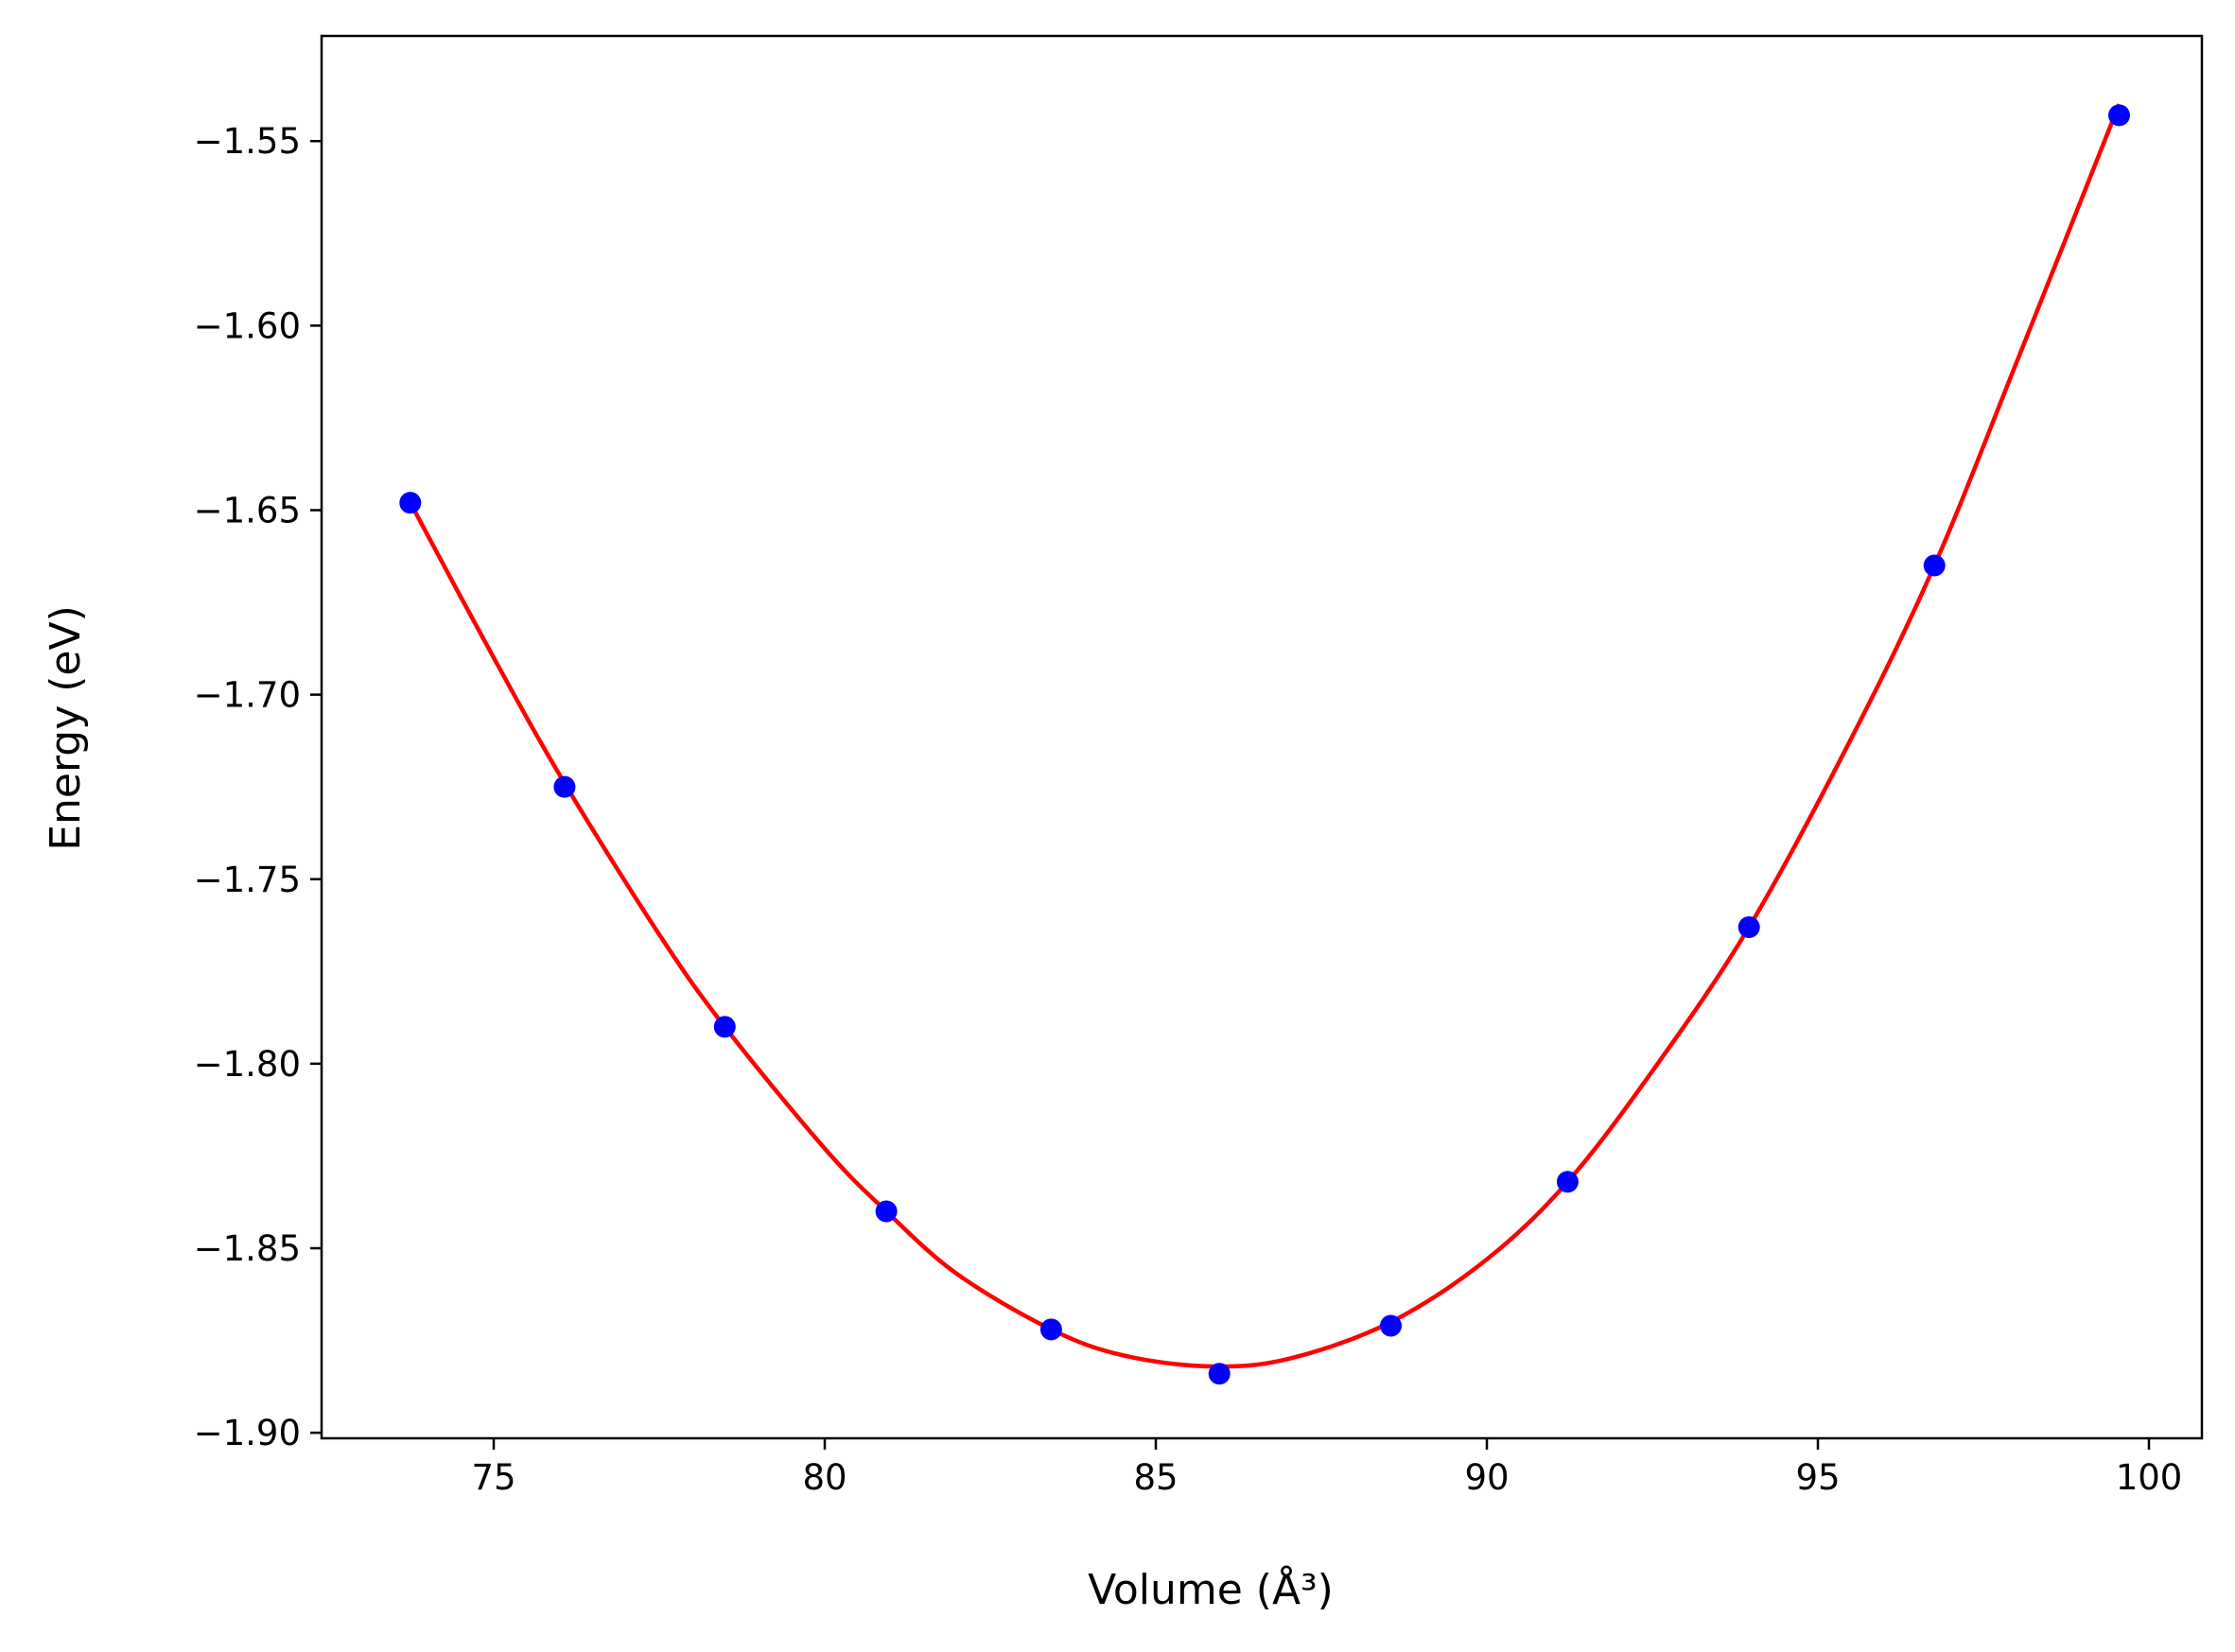 The width and height of the screenshot is (2235, 1652). I want to click on y-tick-label: −1.55, so click(247, 142).